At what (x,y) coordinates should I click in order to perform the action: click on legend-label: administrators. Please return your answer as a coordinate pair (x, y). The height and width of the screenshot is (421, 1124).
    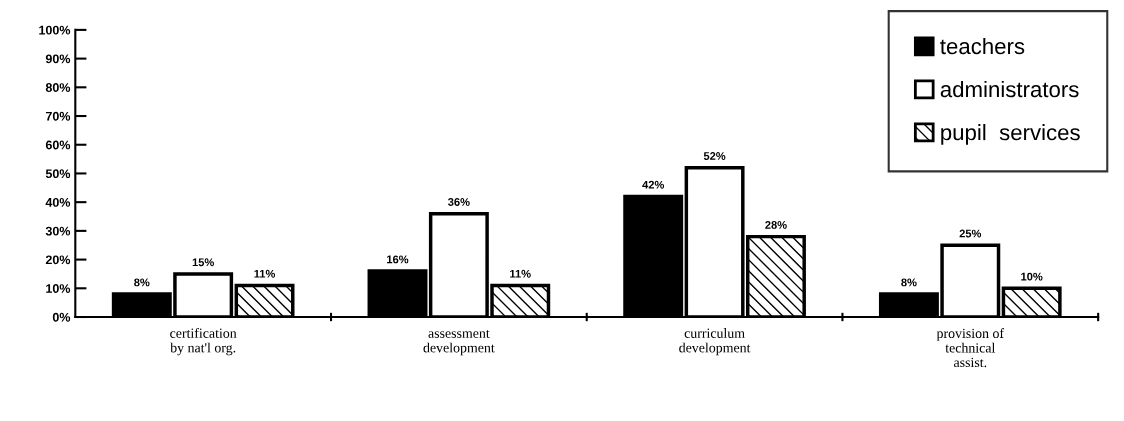
    Looking at the image, I should click on (1009, 89).